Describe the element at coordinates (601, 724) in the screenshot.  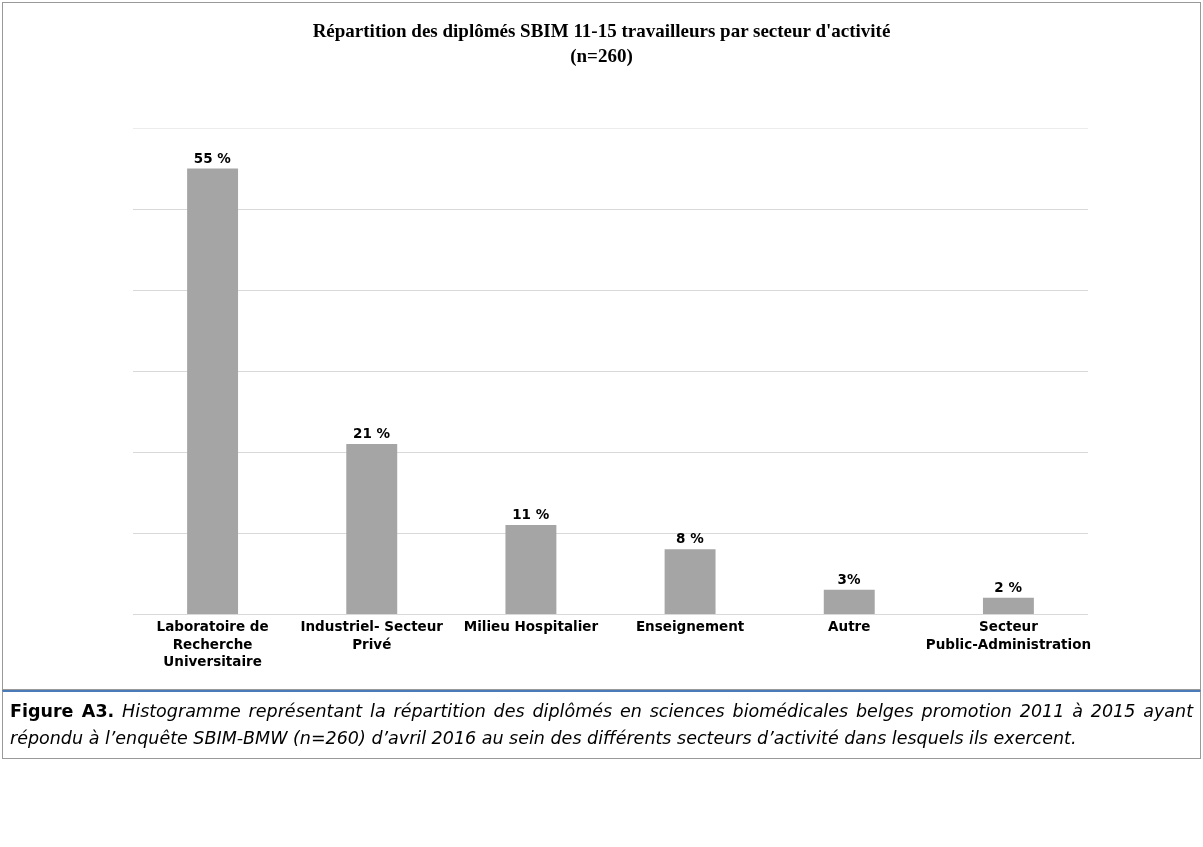
I see `caption: Figure A3. Histogramme représentant la répartition des diplômés en sciences biomédicales belges promotion 2011 à 2015 ayant répondu à l’enquête SBIM-BMW (n=260) d’avril 2016 au sein des différents secteurs d’activité dans lesquels ils exercent.` at that location.